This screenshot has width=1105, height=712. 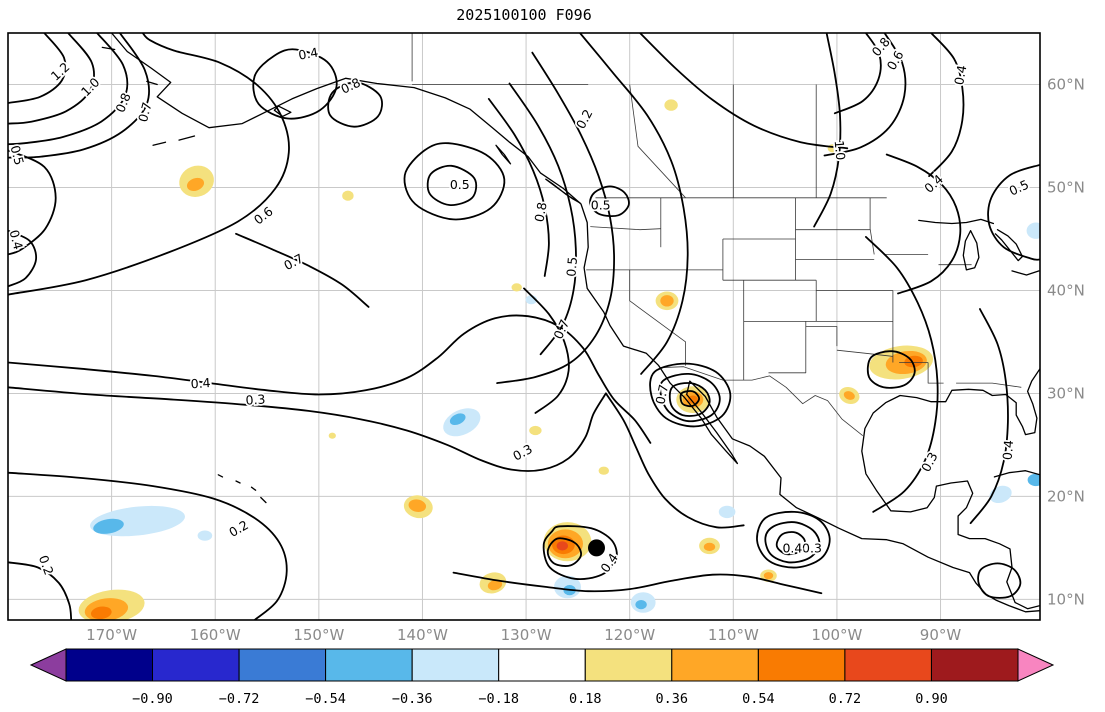 I want to click on lat-tick-label: 60°N, so click(x=1066, y=85).